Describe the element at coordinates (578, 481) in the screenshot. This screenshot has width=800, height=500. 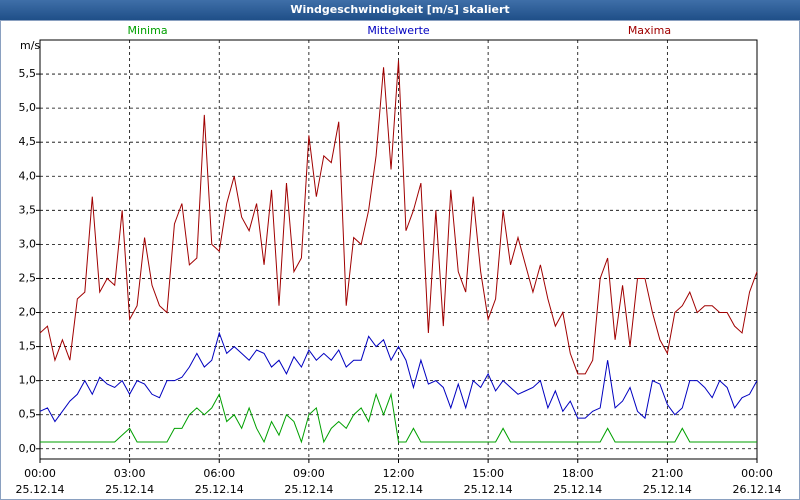
I see `x-tick-label: 18:00 25.12.14` at that location.